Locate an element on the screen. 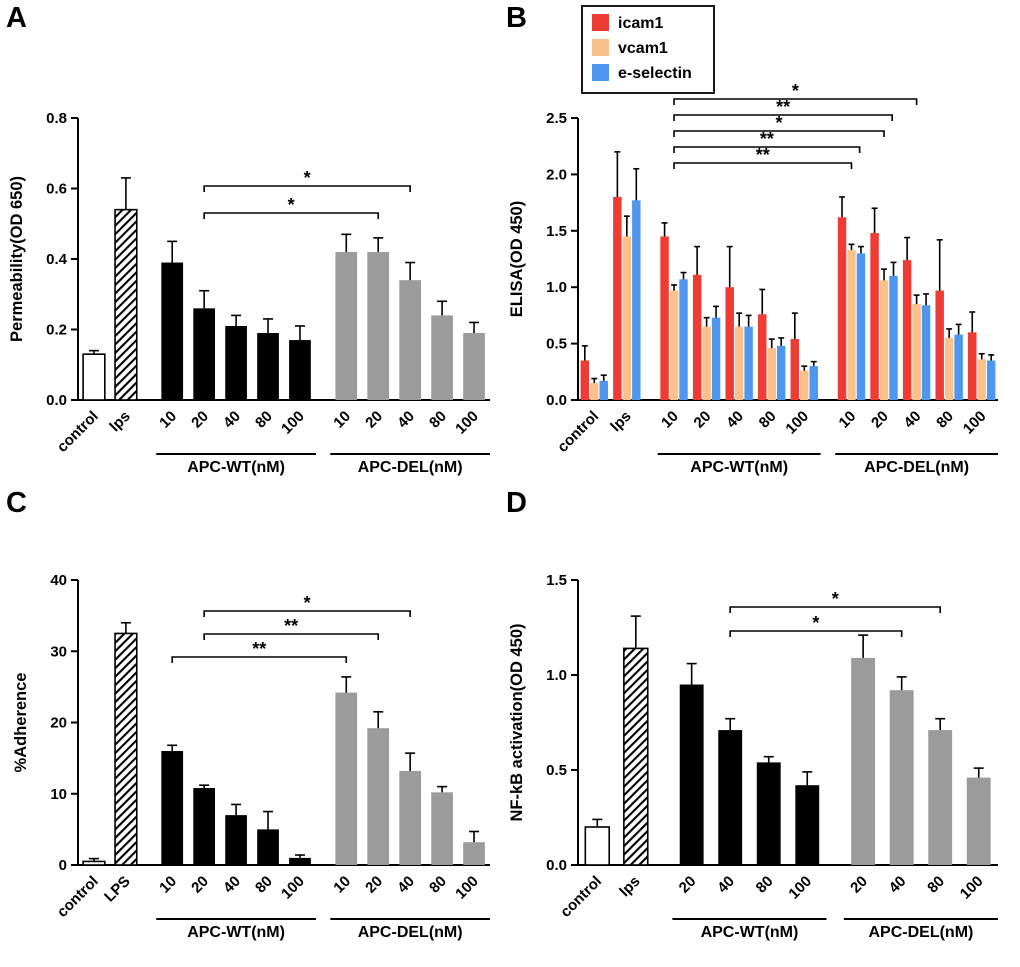 This screenshot has width=1020, height=967. svg-text: 2.0 is located at coordinates (556, 174).